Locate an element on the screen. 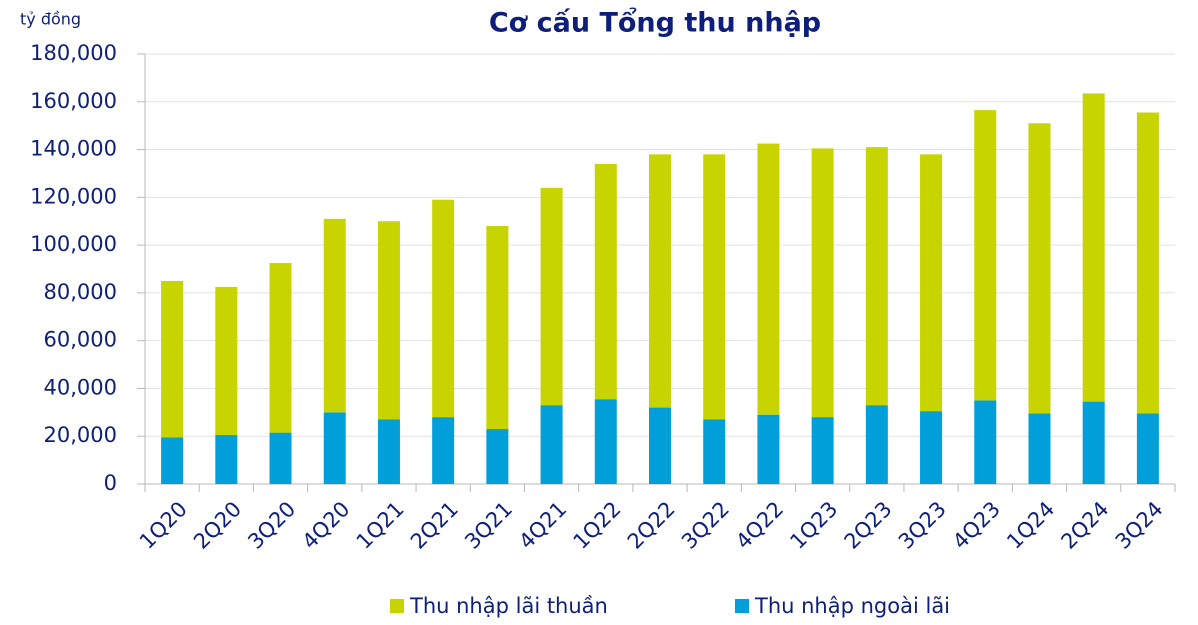 Image resolution: width=1198 pixels, height=625 pixels. y-tick-label: 60,000 is located at coordinates (80, 340).